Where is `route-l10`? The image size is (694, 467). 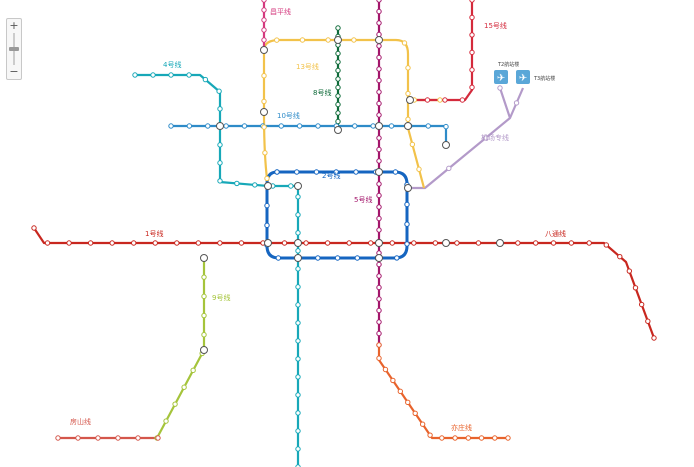
route-l10 is located at coordinates (309, 134).